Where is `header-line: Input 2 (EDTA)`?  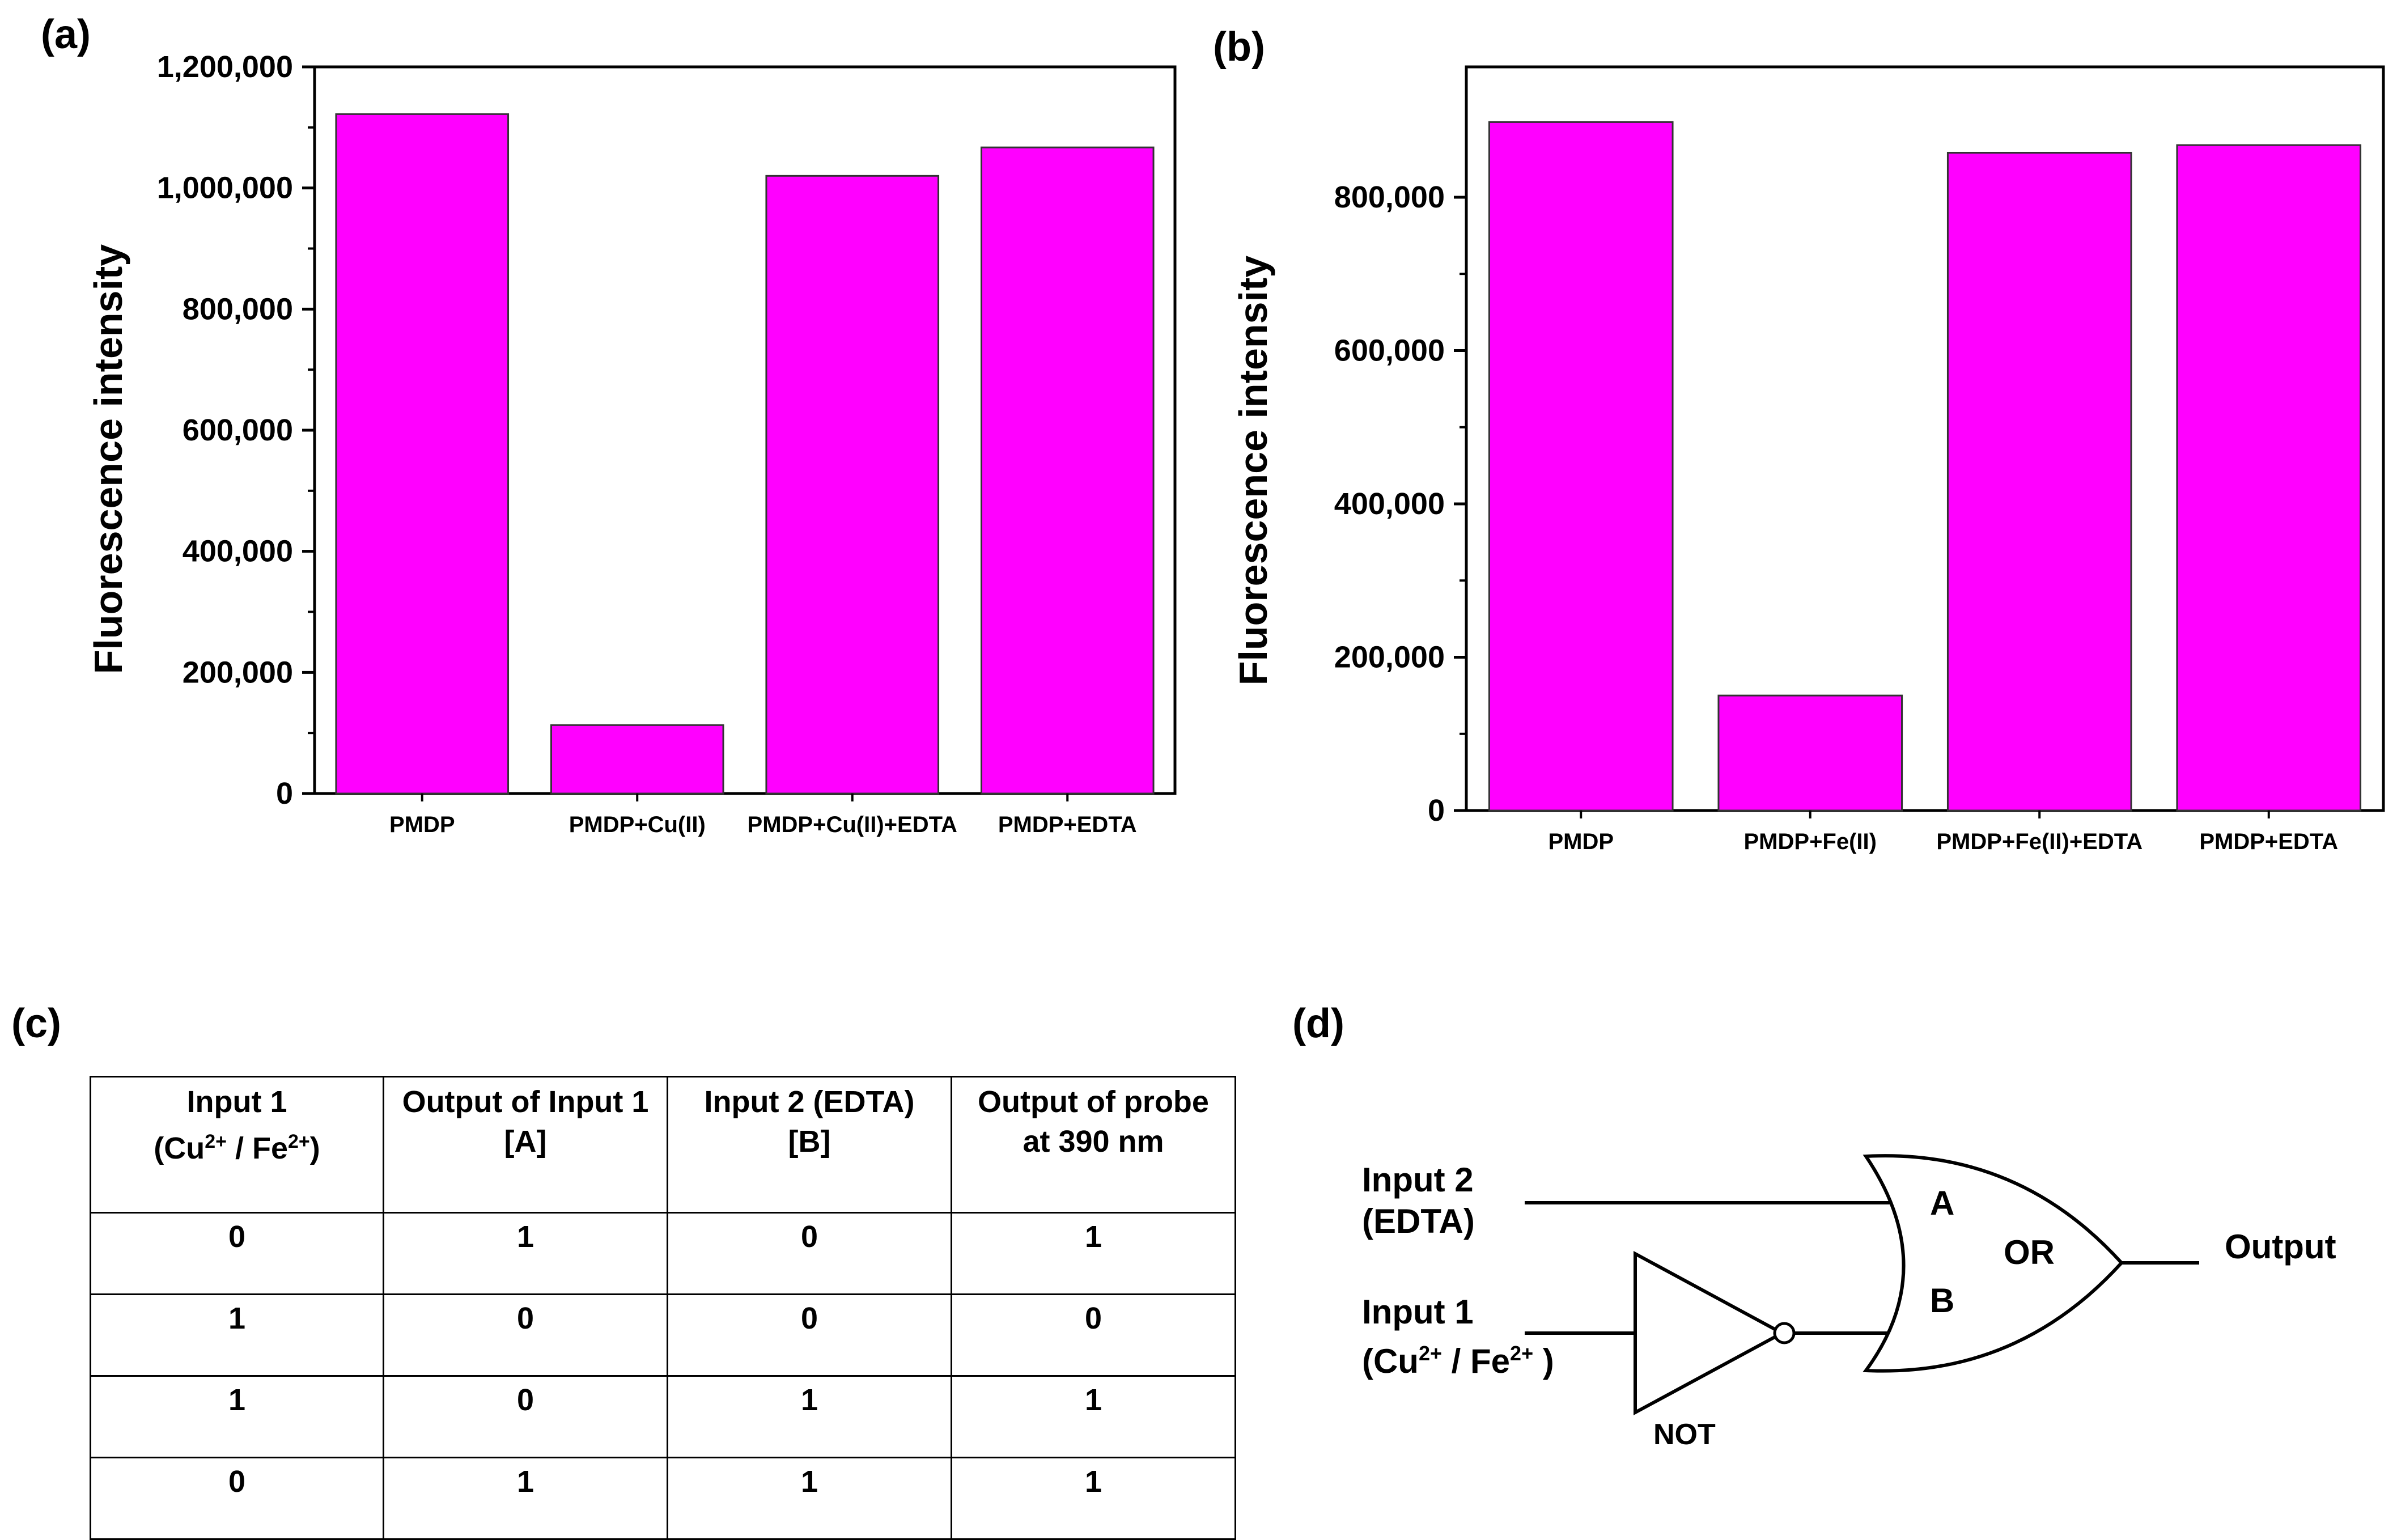
header-line: Input 2 (EDTA) is located at coordinates (809, 1102).